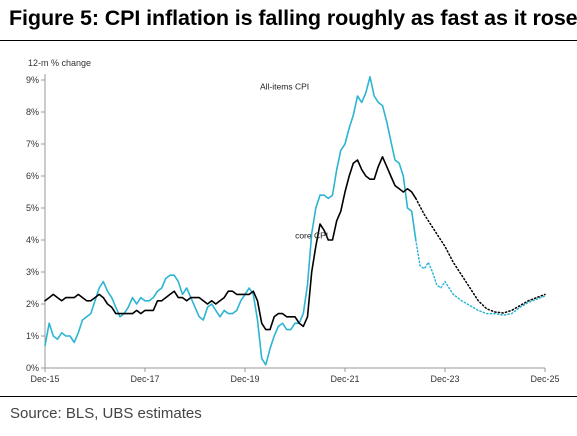  I want to click on y-tick-label: 2%, so click(32, 304).